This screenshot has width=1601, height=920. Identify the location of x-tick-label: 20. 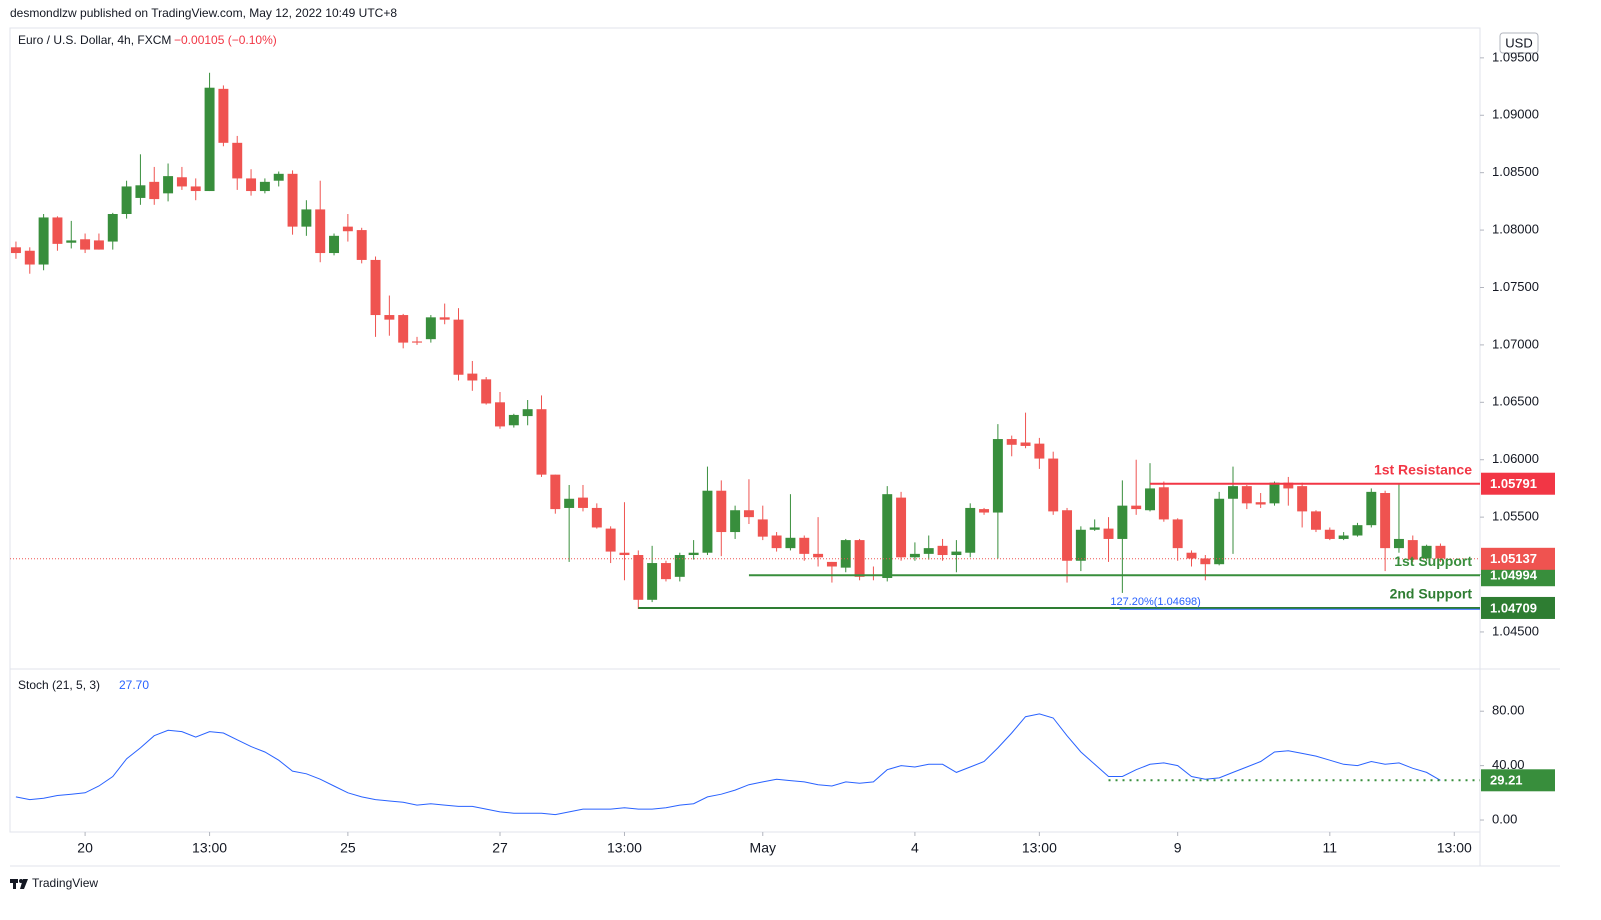
(85, 848).